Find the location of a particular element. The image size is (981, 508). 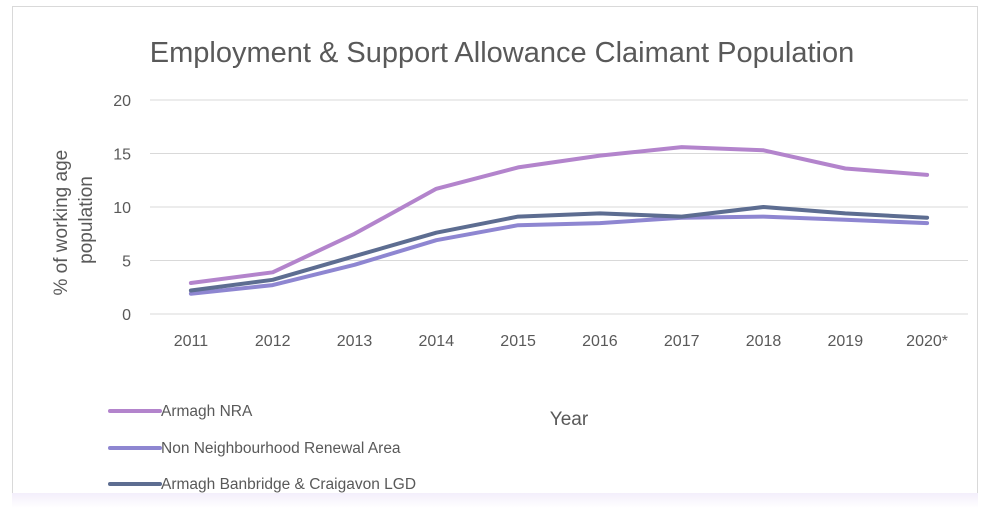

x-tick-label: 2012 is located at coordinates (273, 341).